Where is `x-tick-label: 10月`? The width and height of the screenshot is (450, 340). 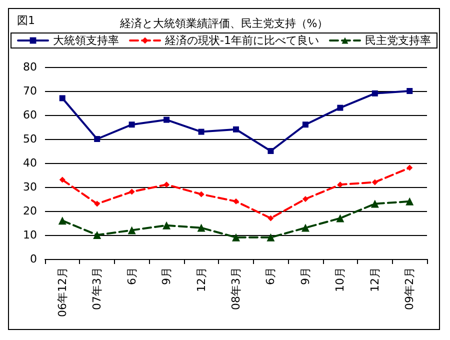 x-tick-label: 10月 is located at coordinates (340, 279).